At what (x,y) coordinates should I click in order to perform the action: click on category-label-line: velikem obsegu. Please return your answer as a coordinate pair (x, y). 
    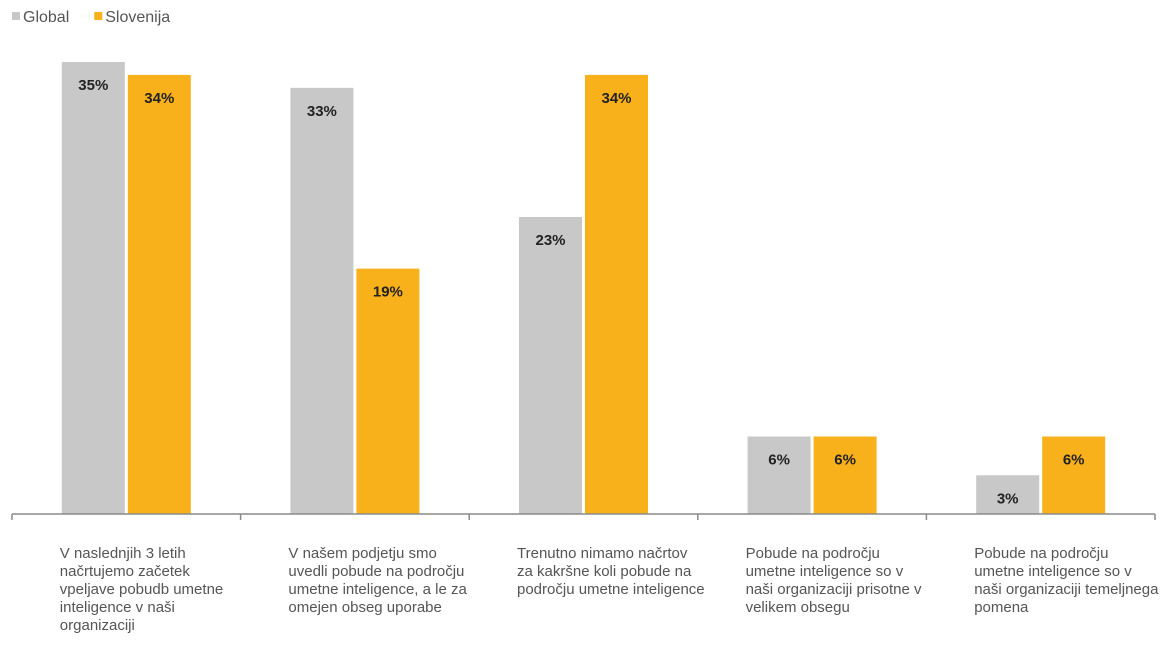
    Looking at the image, I should click on (798, 607).